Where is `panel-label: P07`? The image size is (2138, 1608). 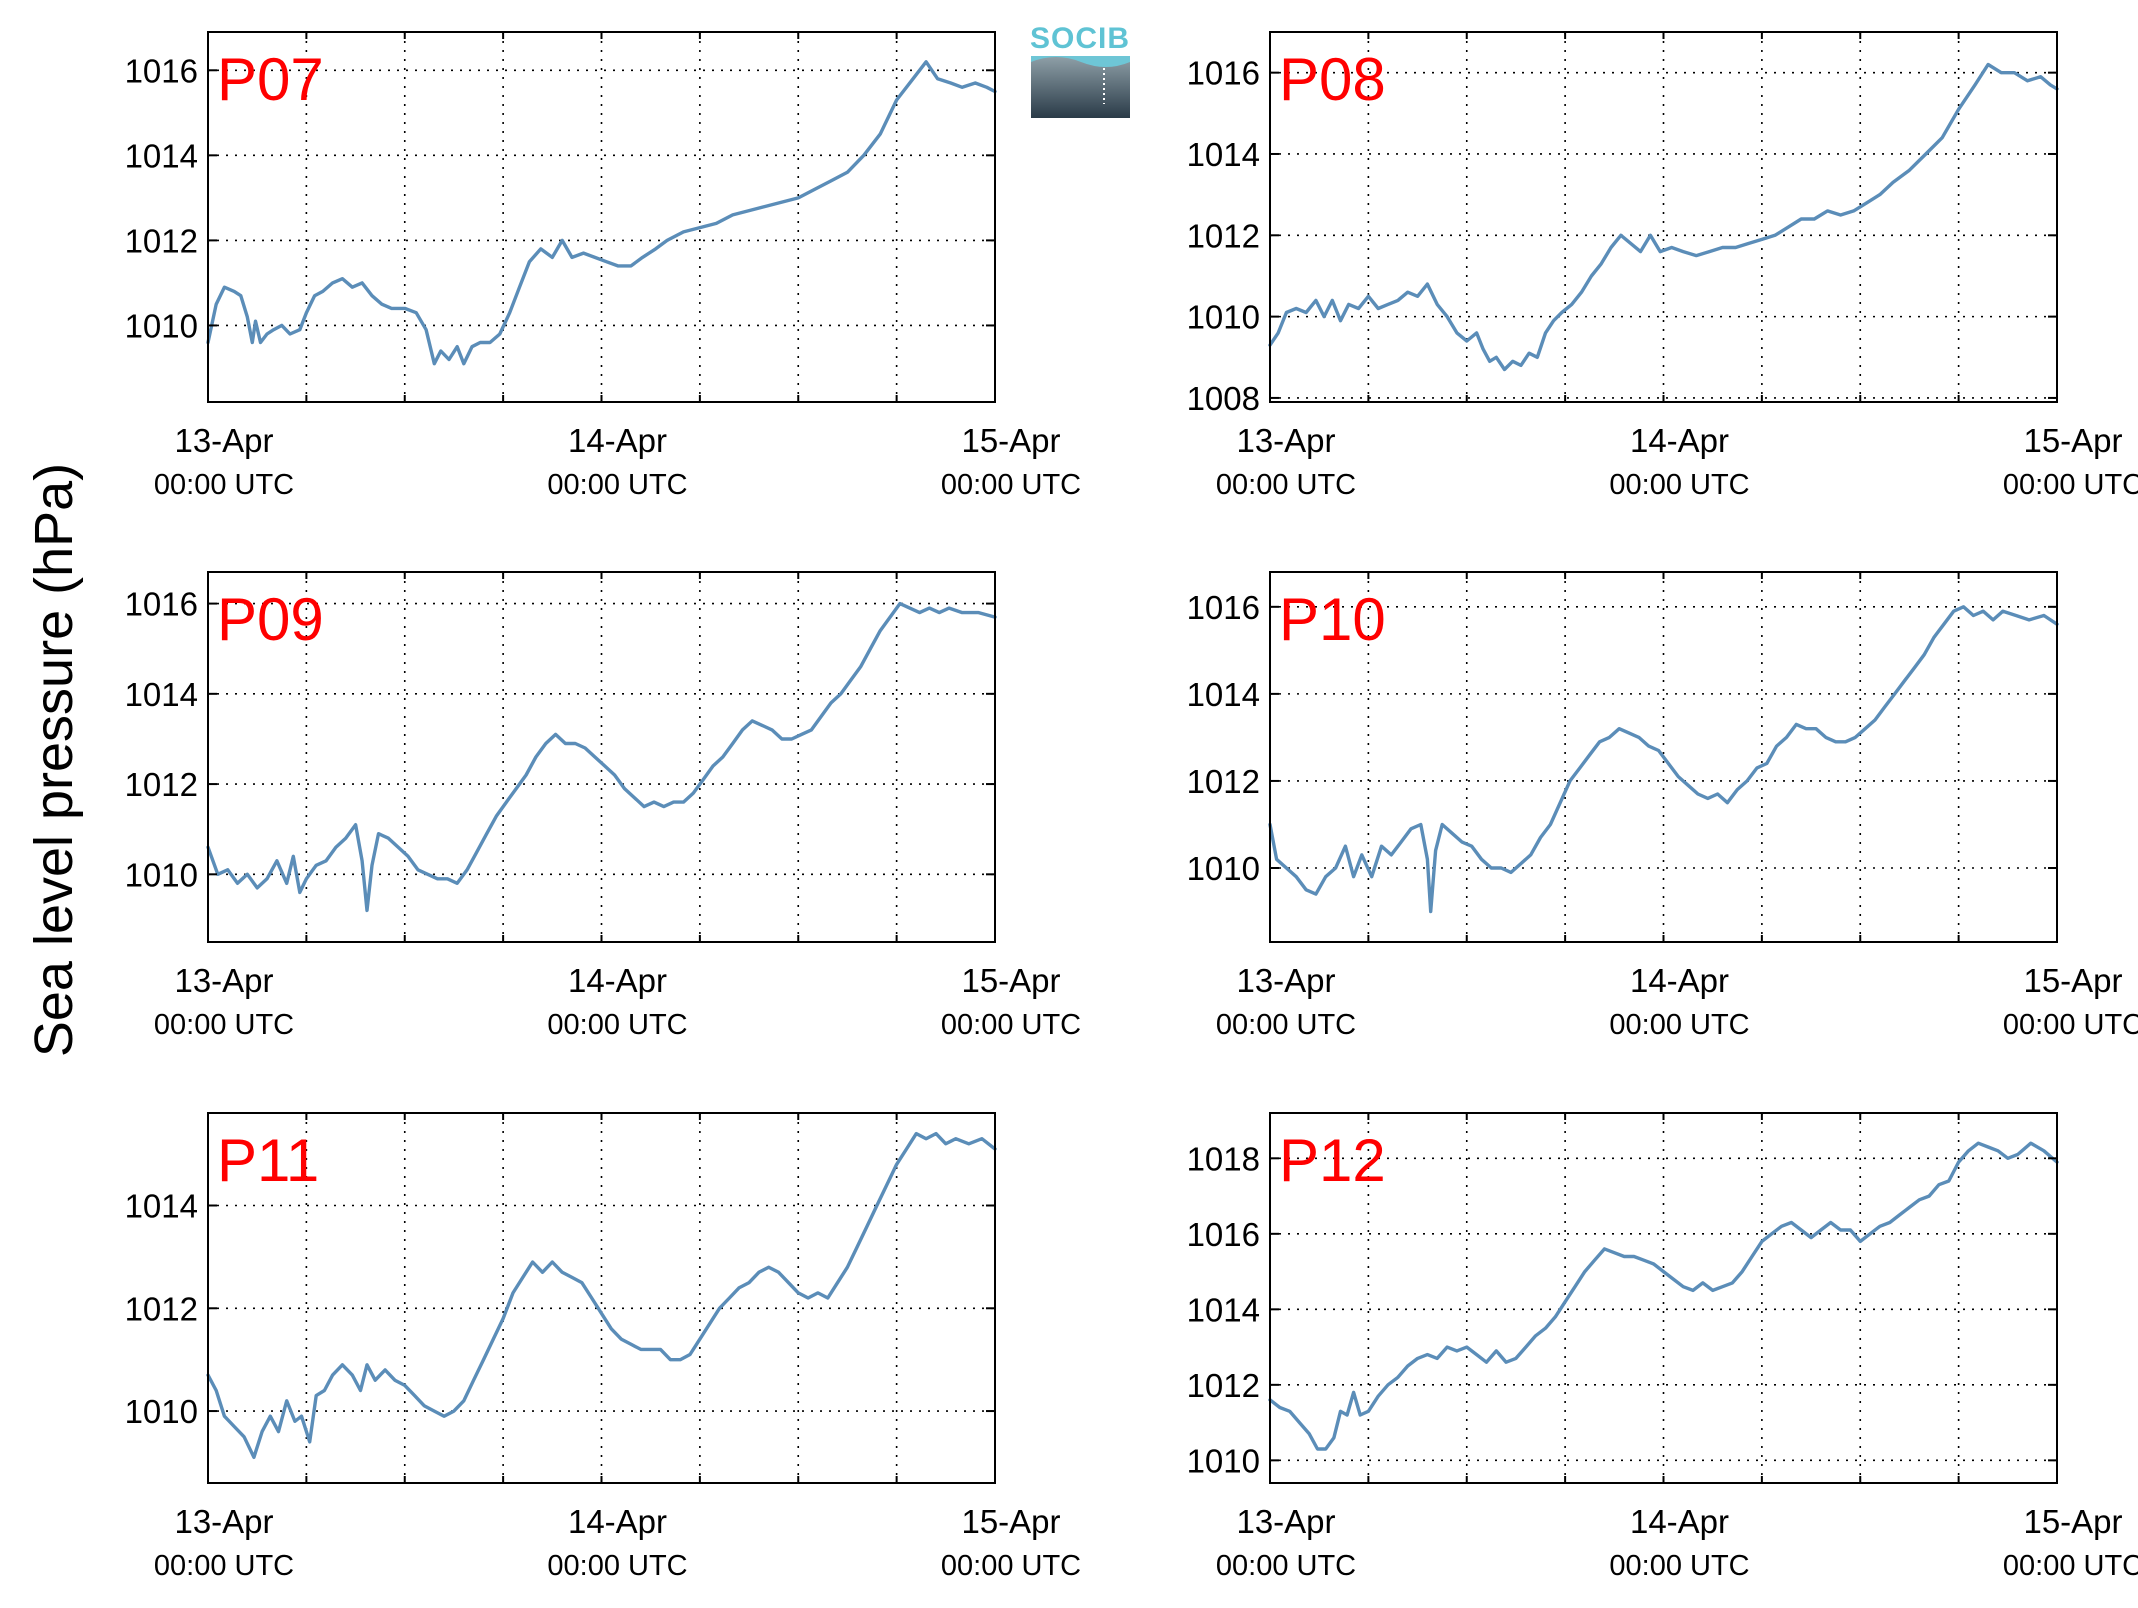
panel-label: P07 is located at coordinates (270, 79).